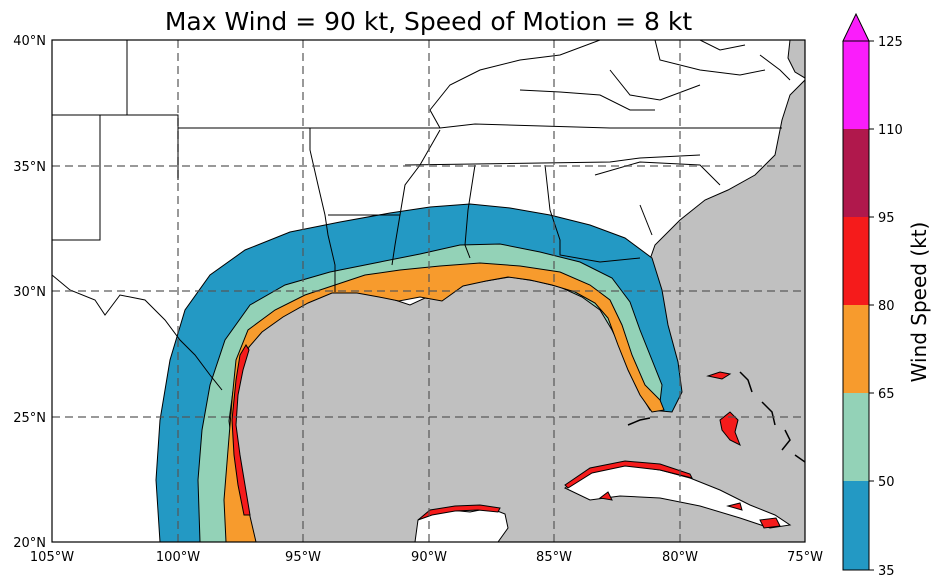 The width and height of the screenshot is (940, 587). I want to click on x-tick-label: 75°W, so click(805, 557).